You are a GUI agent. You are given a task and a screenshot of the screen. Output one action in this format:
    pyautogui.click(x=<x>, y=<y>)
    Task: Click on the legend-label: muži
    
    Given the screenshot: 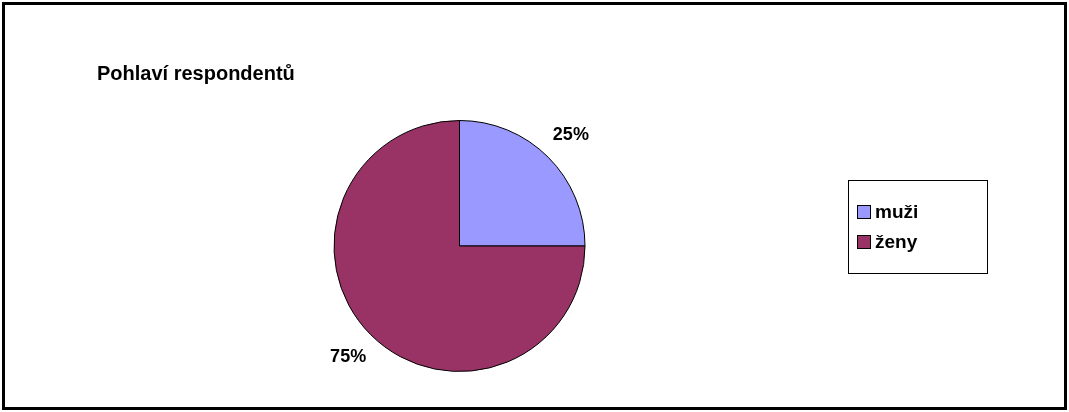 What is the action you would take?
    pyautogui.click(x=897, y=212)
    